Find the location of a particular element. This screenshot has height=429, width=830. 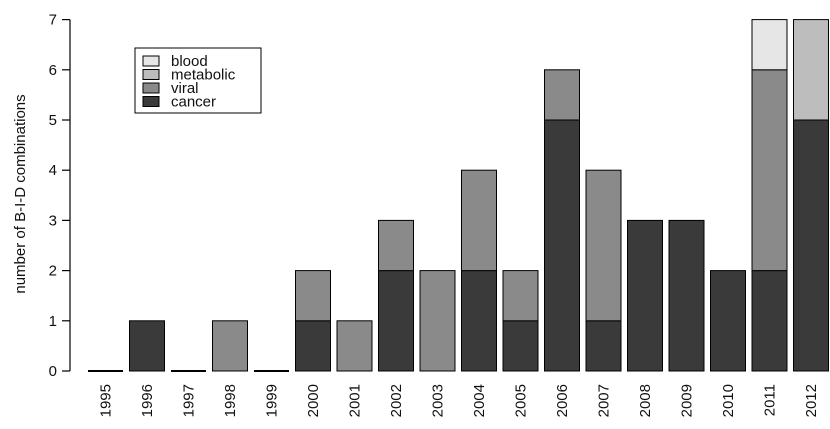

y-tick-label-2: 2 is located at coordinates (53, 271).